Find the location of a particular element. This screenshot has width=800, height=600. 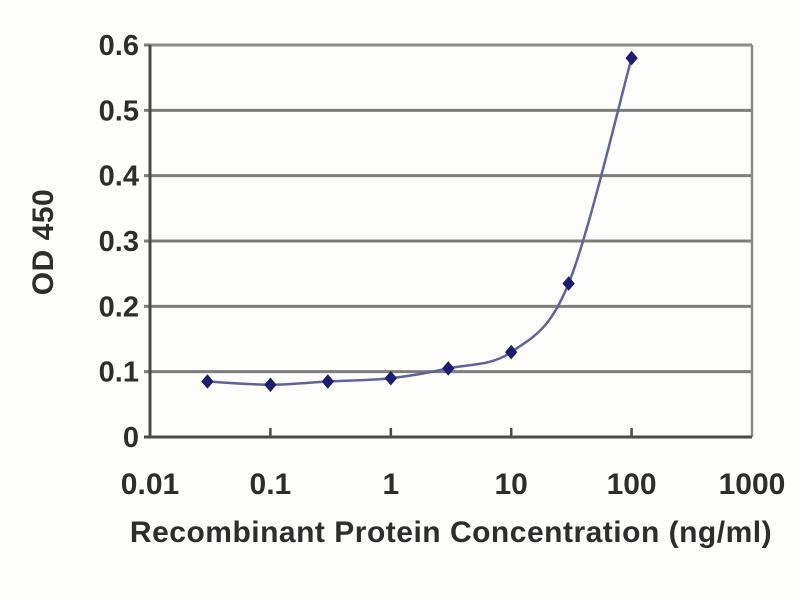

x-tick-label: 1 is located at coordinates (390, 484).